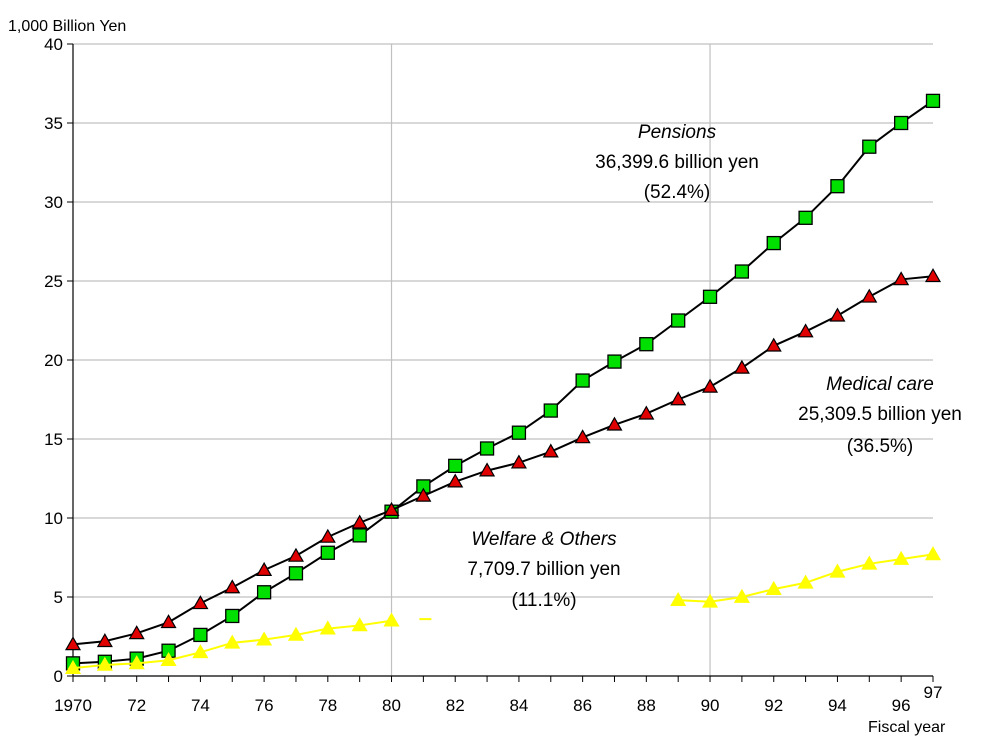 The image size is (988, 740). Describe the element at coordinates (543, 600) in the screenshot. I see `annotation-welfare-others-share: (11.1%)` at that location.